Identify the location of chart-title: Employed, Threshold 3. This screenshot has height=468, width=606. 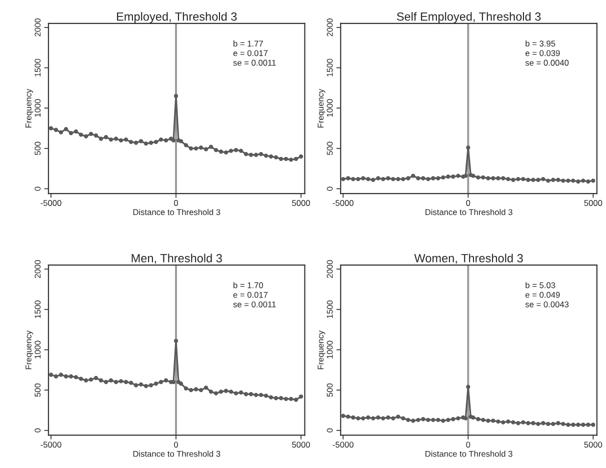
(176, 18).